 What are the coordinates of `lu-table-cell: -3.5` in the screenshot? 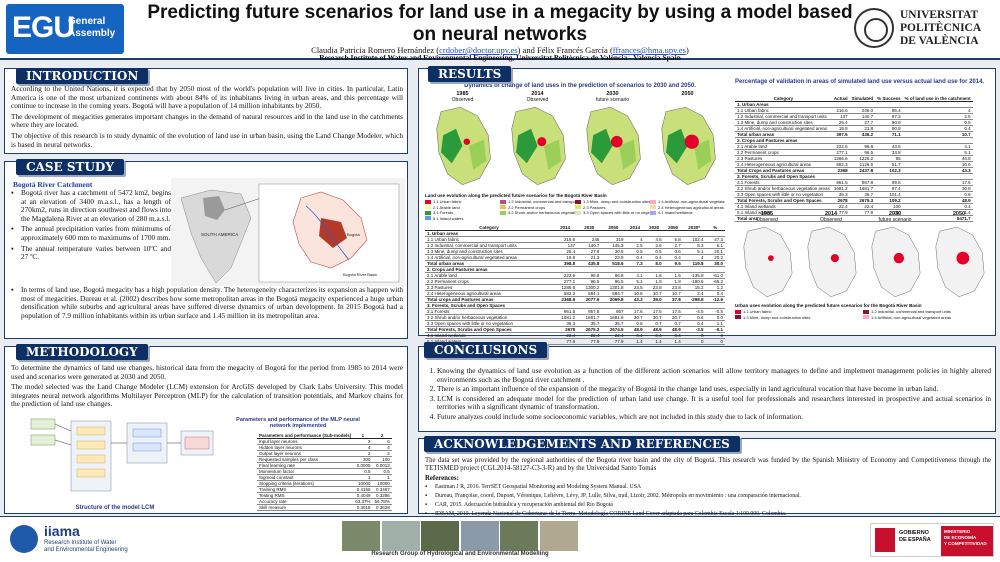 It's located at (694, 330).